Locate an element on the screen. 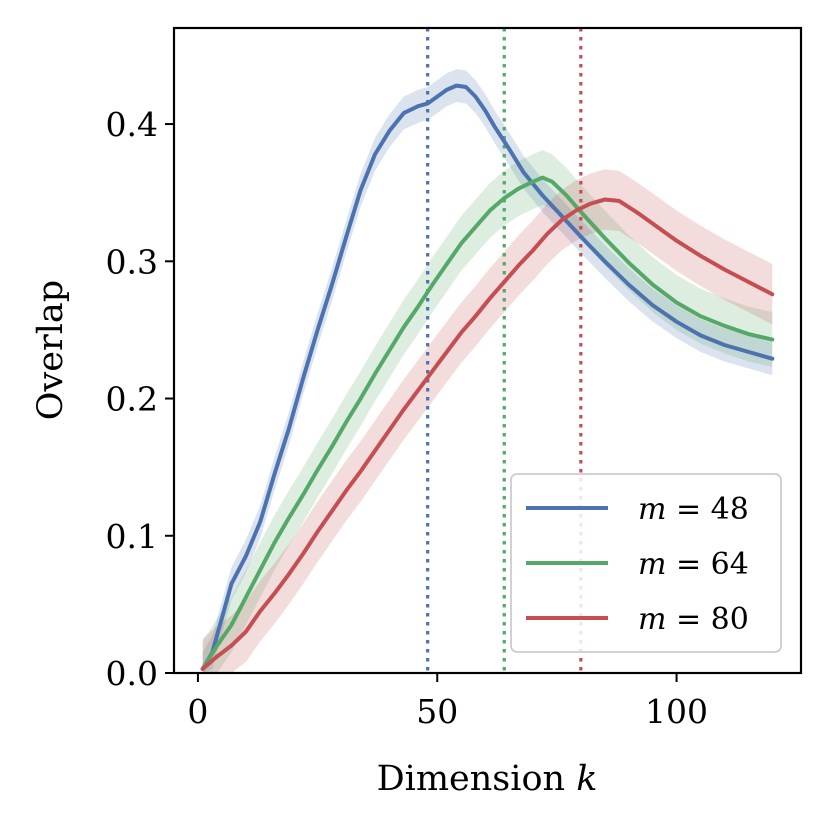 This screenshot has width=830, height=830. y-axis-label: Overlap is located at coordinates (51, 350).